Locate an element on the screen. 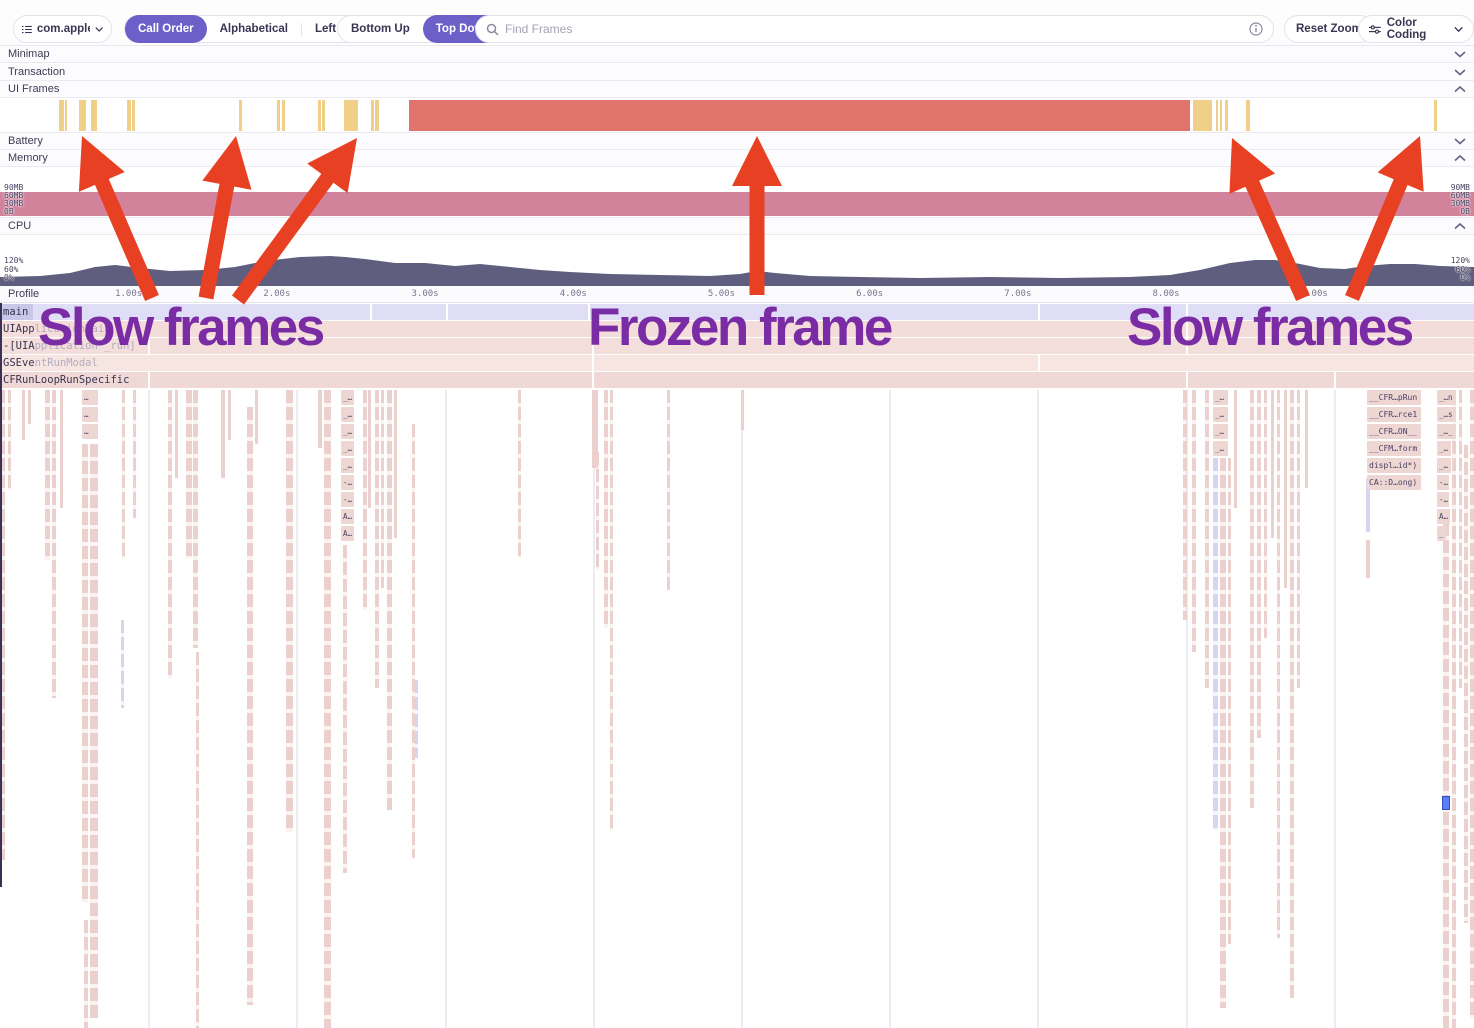 Image resolution: width=1474 pixels, height=1028 pixels. flame-frame-row: -[UIApplication _run] is located at coordinates (737, 346).